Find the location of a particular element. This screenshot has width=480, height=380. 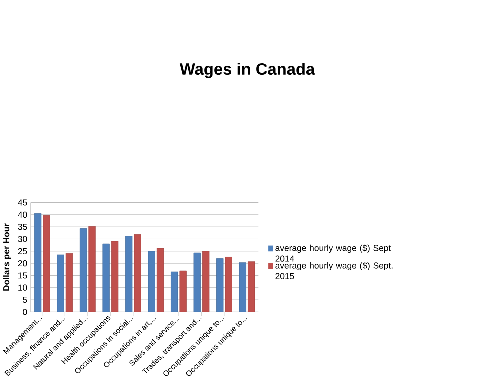

y-tick-label: 25 is located at coordinates (23, 251).